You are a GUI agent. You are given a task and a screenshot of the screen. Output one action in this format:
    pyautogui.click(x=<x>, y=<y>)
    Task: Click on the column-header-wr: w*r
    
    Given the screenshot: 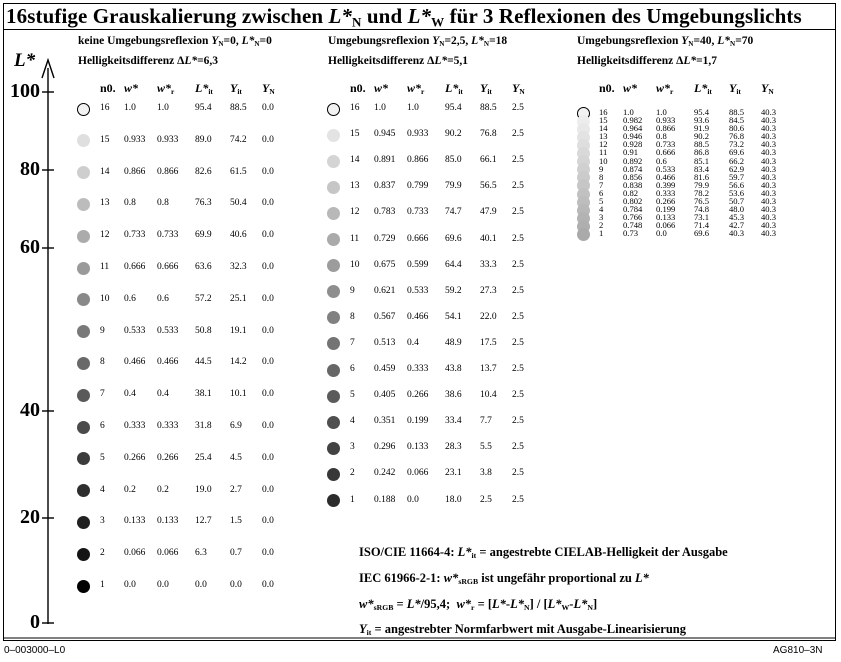 What is the action you would take?
    pyautogui.click(x=416, y=88)
    